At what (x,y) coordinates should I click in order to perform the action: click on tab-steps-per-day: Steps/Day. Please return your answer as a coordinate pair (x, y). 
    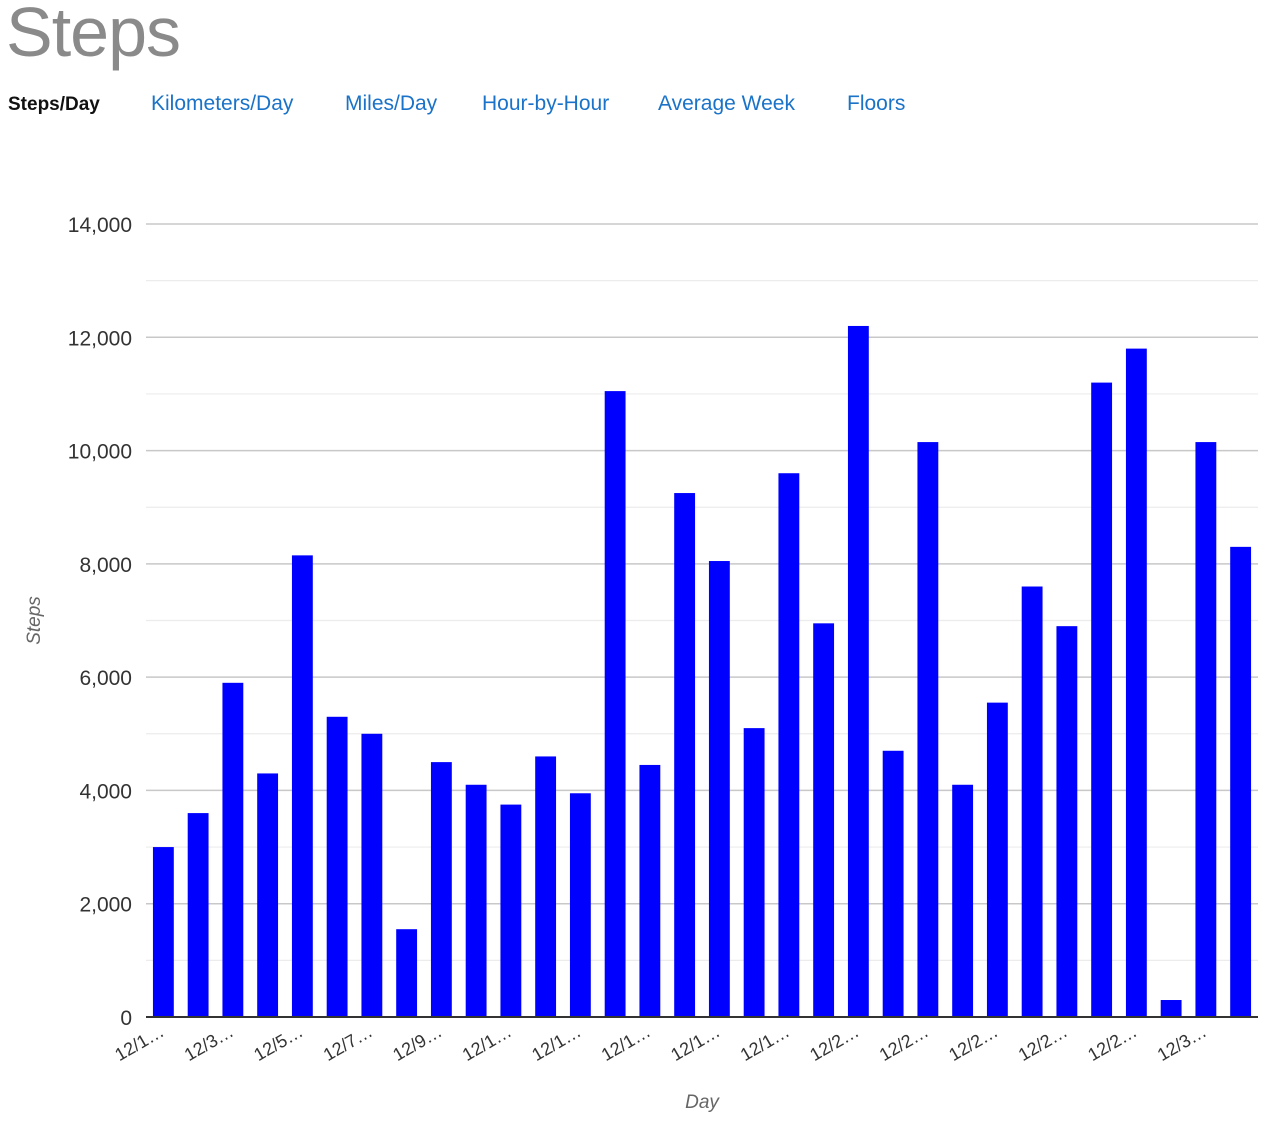
    Looking at the image, I should click on (54, 104).